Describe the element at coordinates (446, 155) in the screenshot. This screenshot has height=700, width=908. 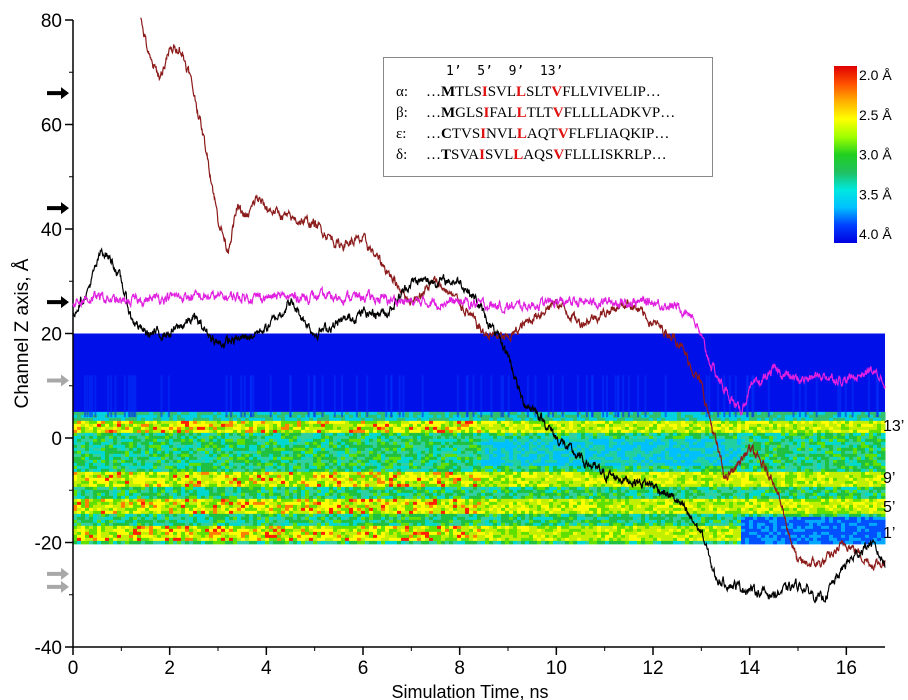
I see `sequence-start-residue: T` at that location.